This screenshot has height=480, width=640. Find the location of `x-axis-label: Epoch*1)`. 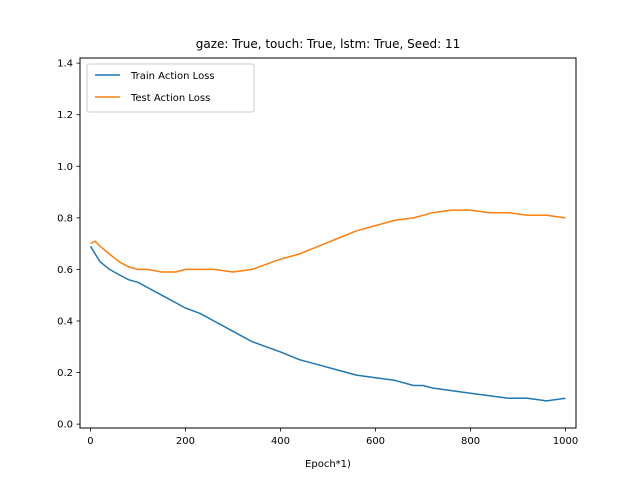

x-axis-label: Epoch*1) is located at coordinates (328, 464).